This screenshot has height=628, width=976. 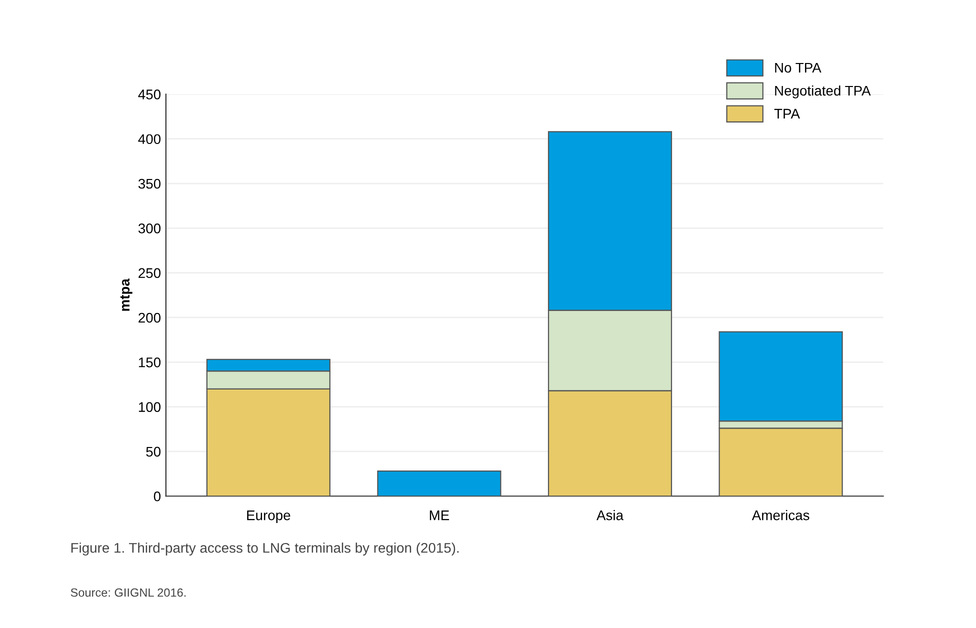 What do you see at coordinates (440, 515) in the screenshot?
I see `x-tick-label: ME` at bounding box center [440, 515].